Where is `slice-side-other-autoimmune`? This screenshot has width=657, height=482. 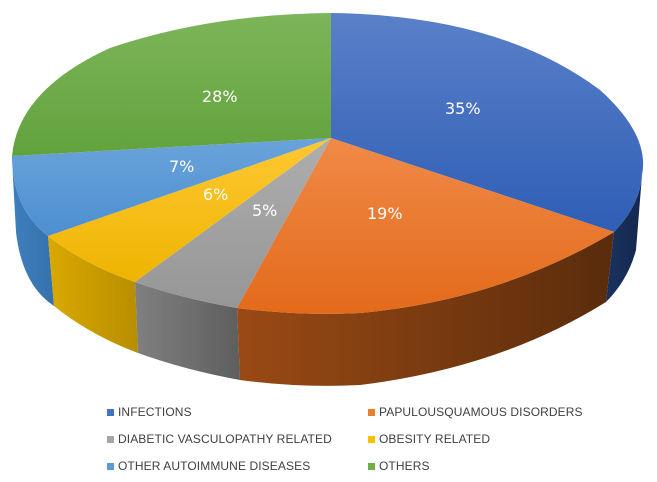 slice-side-other-autoimmune is located at coordinates (33, 233).